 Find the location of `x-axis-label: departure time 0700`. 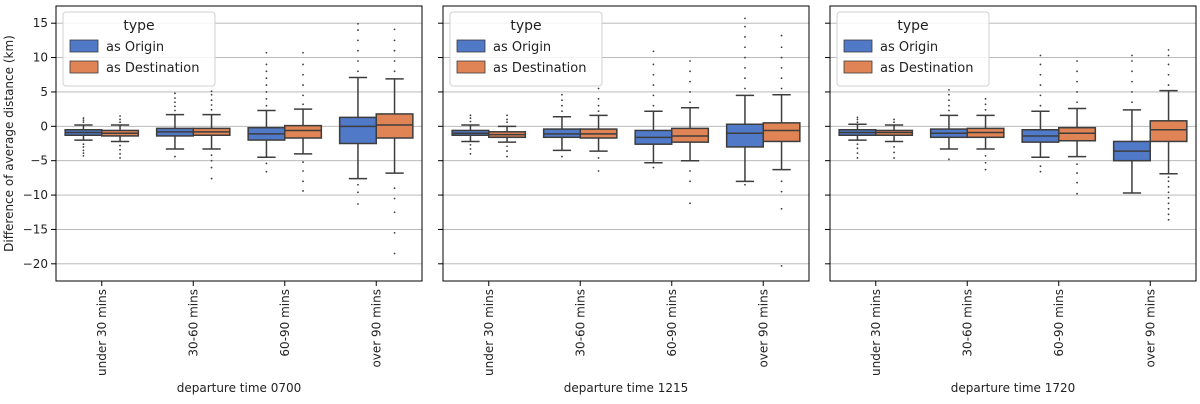

x-axis-label: departure time 0700 is located at coordinates (239, 388).